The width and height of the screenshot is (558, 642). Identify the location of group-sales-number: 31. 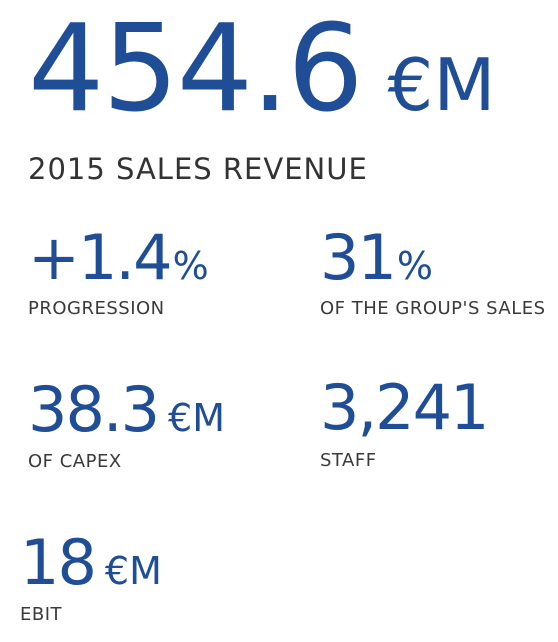
(358, 257).